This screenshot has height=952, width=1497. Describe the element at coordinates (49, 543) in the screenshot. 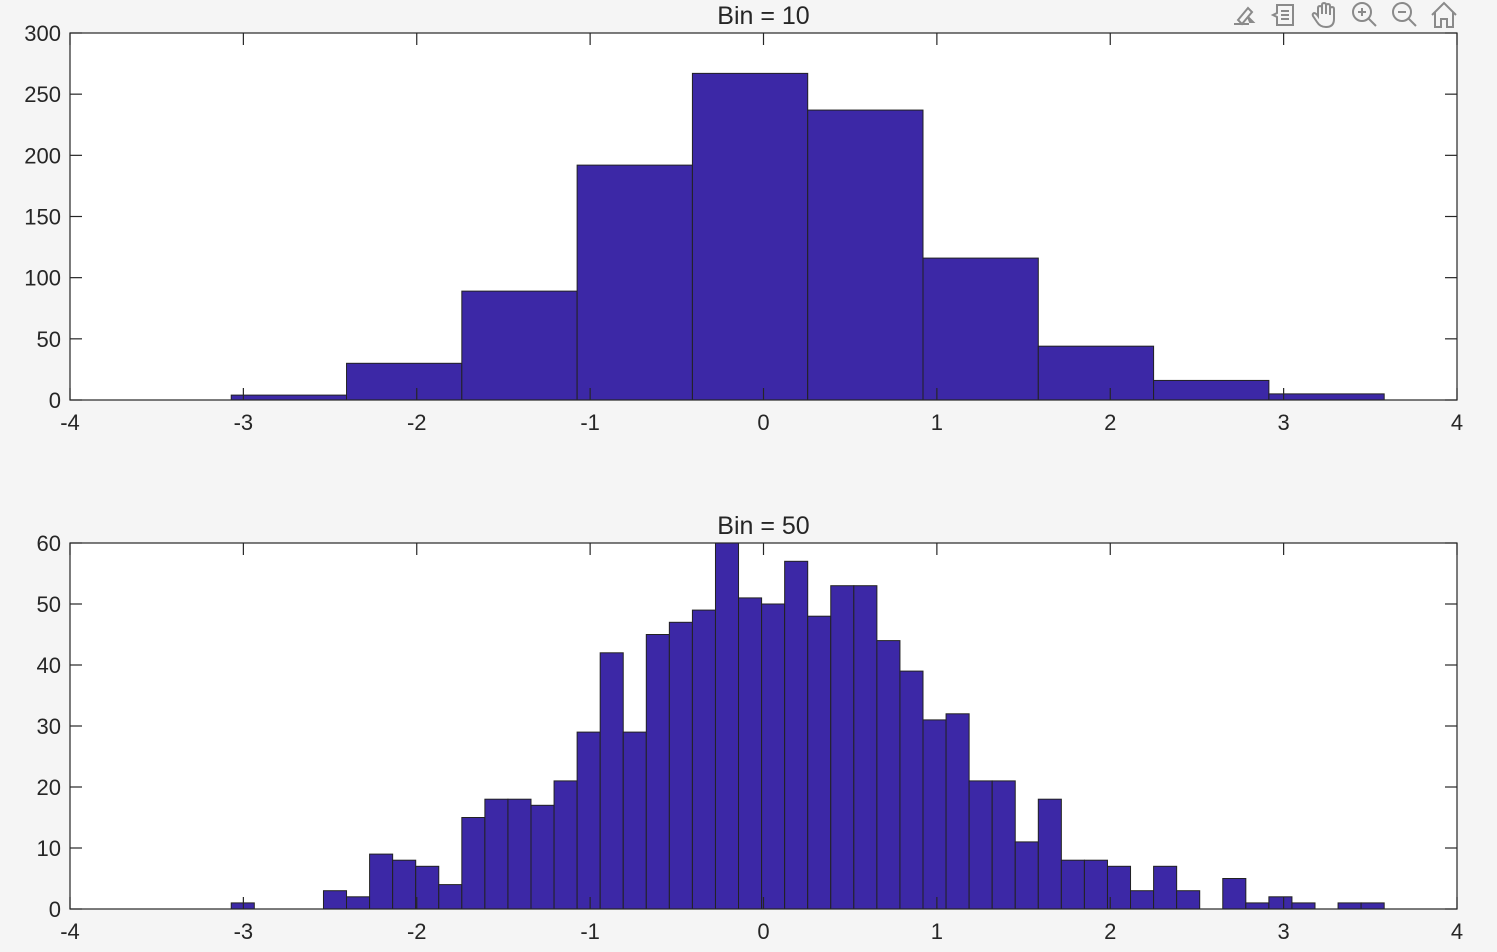

I see `y-tick-label: 60` at that location.